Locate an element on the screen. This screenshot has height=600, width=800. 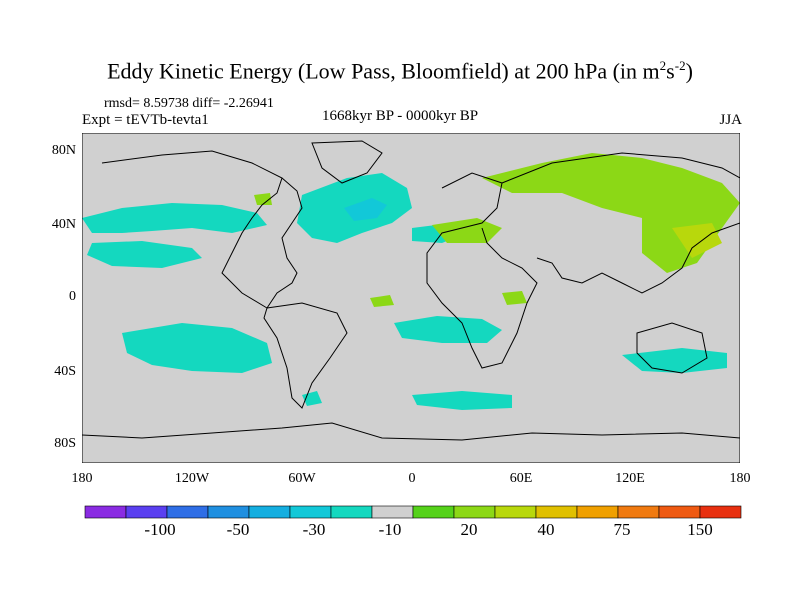
europe-africa-coast is located at coordinates (482, 270).